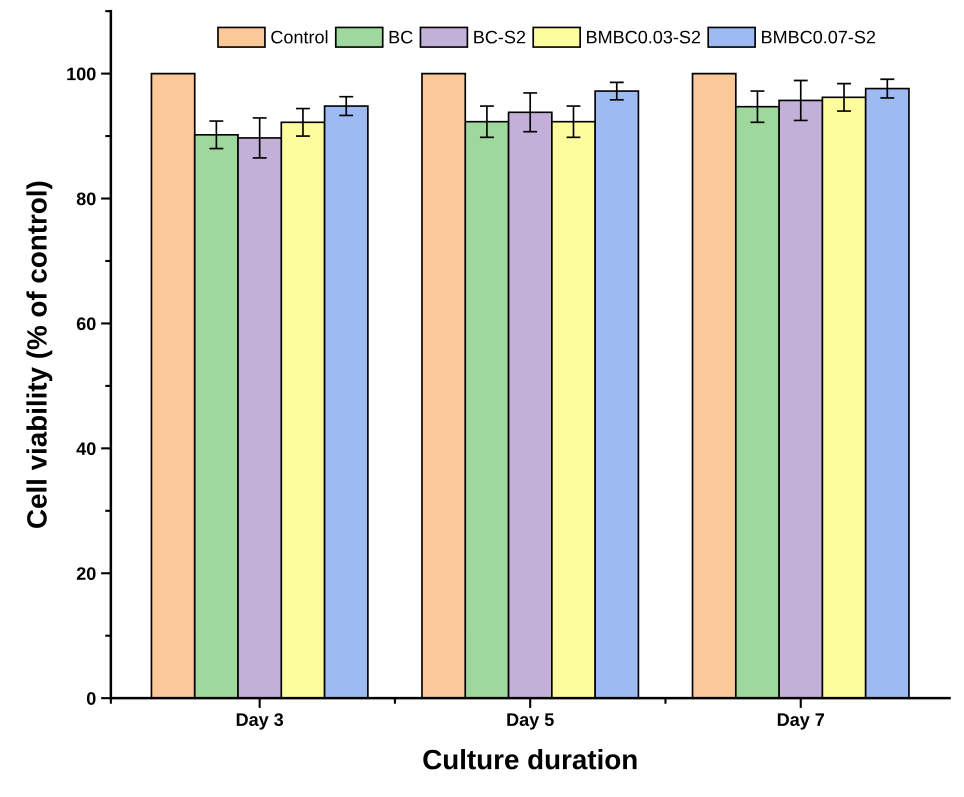 This screenshot has width=964, height=797. What do you see at coordinates (401, 37) in the screenshot?
I see `legend-label: BC` at bounding box center [401, 37].